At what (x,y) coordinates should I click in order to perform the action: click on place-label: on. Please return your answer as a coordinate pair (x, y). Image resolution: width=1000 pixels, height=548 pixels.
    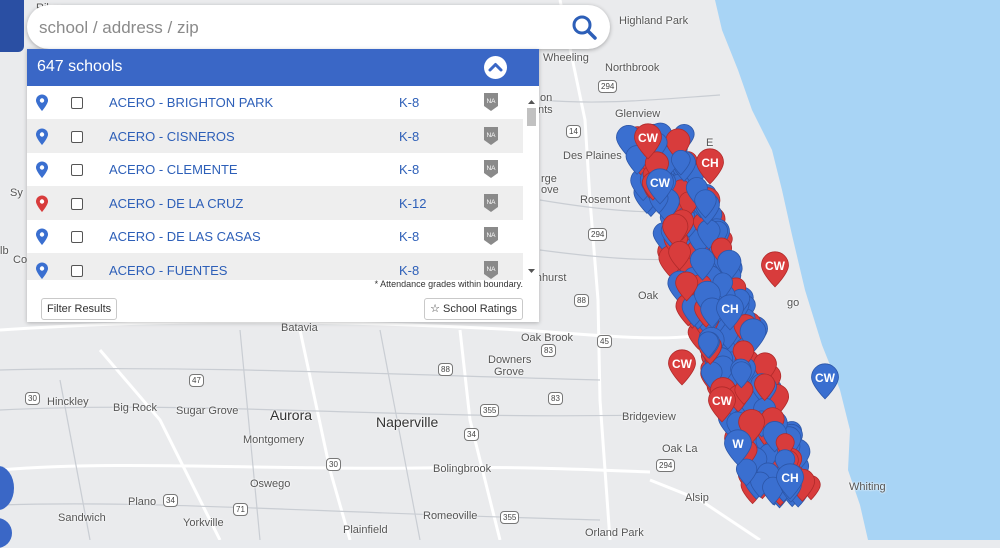
    Looking at the image, I should click on (546, 98).